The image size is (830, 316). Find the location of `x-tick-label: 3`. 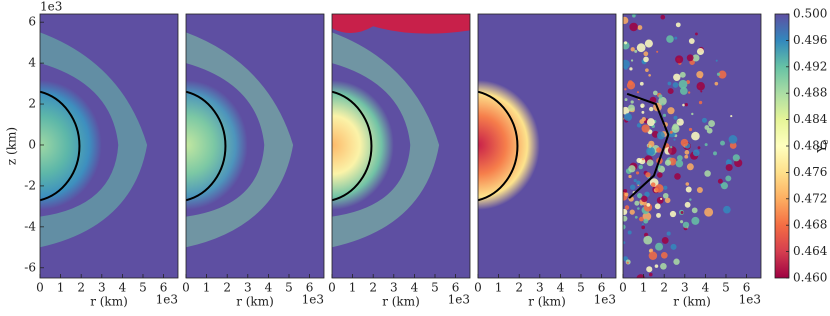

x-tick-label: 3 is located at coordinates (248, 288).